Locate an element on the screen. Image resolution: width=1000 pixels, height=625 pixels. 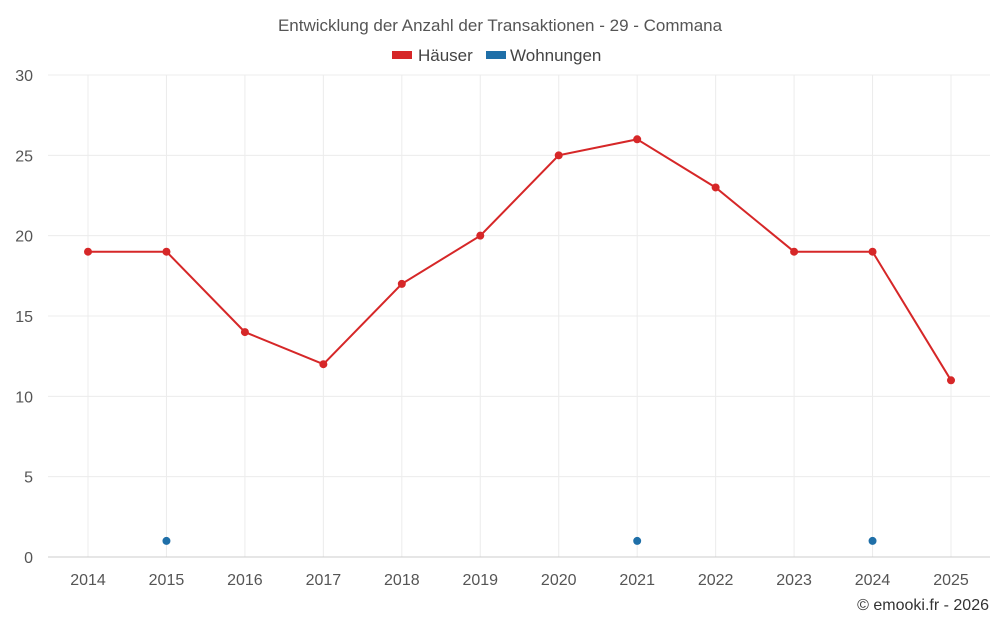
y-tick-label: 25 is located at coordinates (24, 156).